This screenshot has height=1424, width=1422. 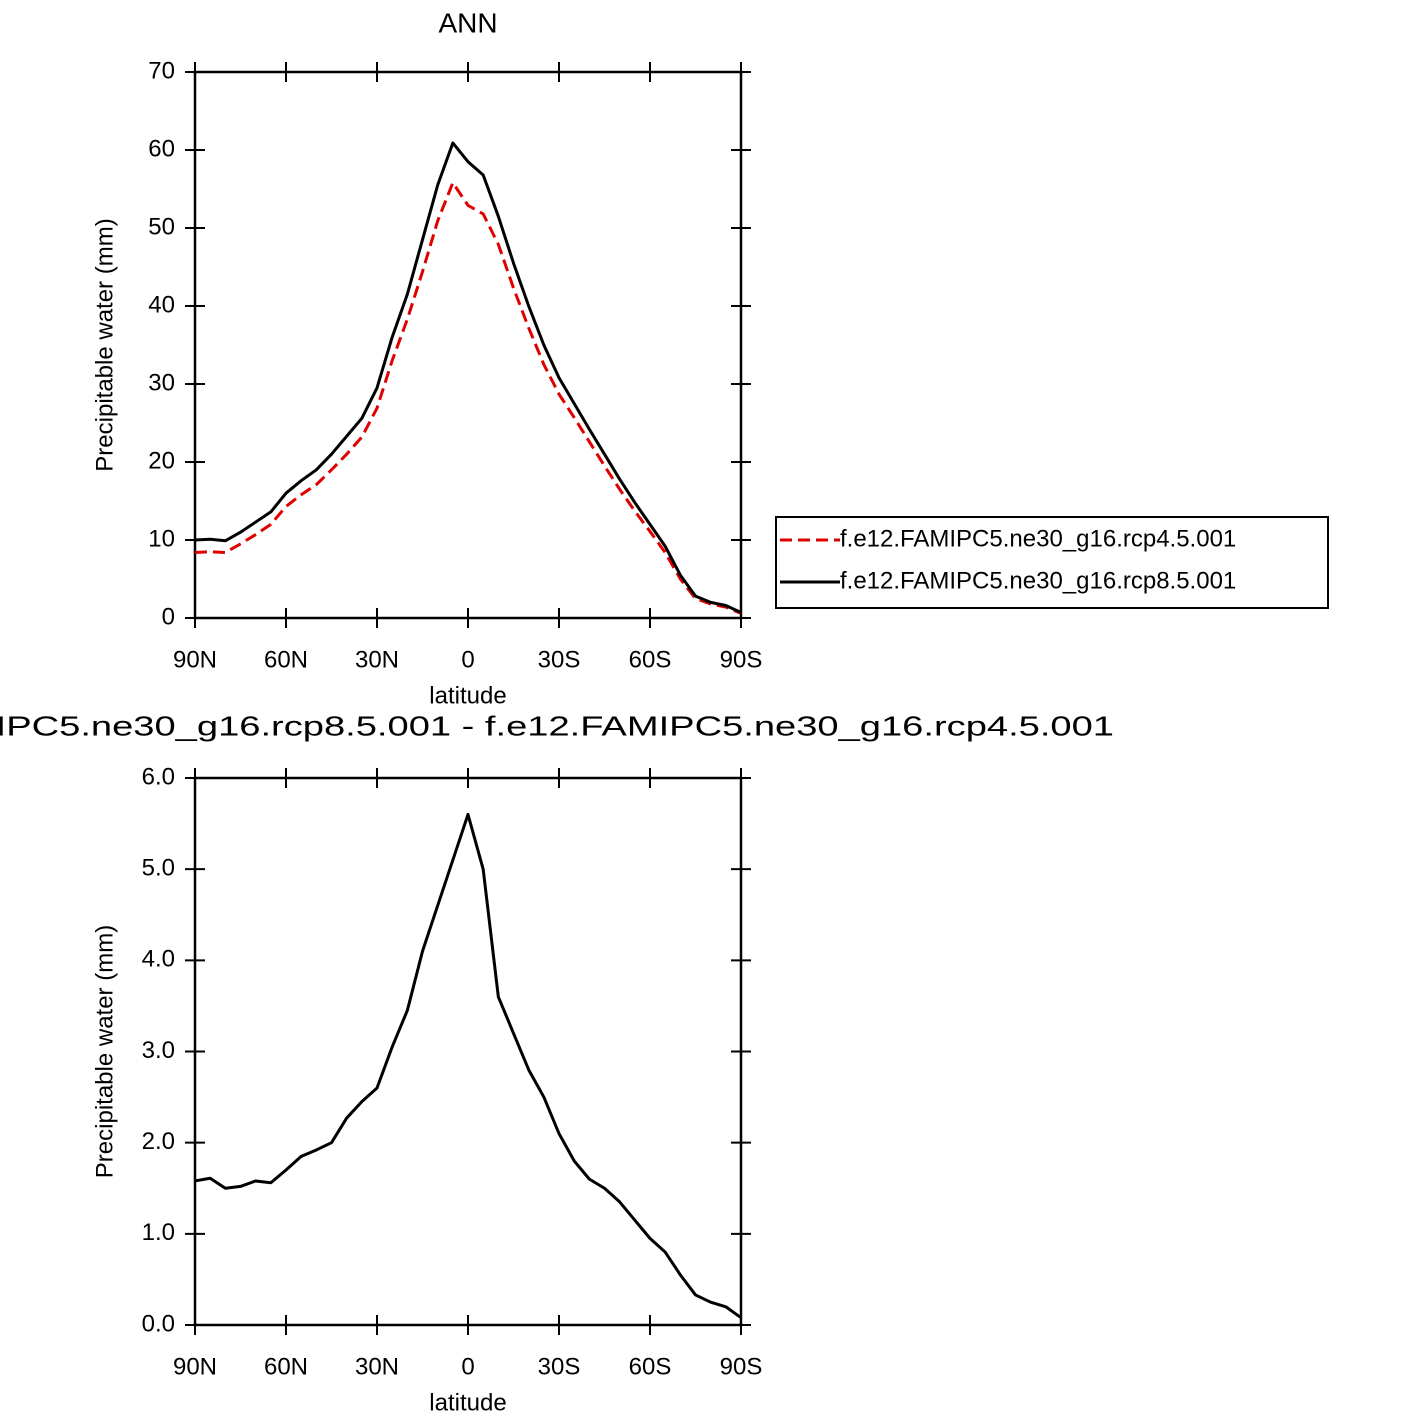 I want to click on y-tick-label: 2.0, so click(x=158, y=1141).